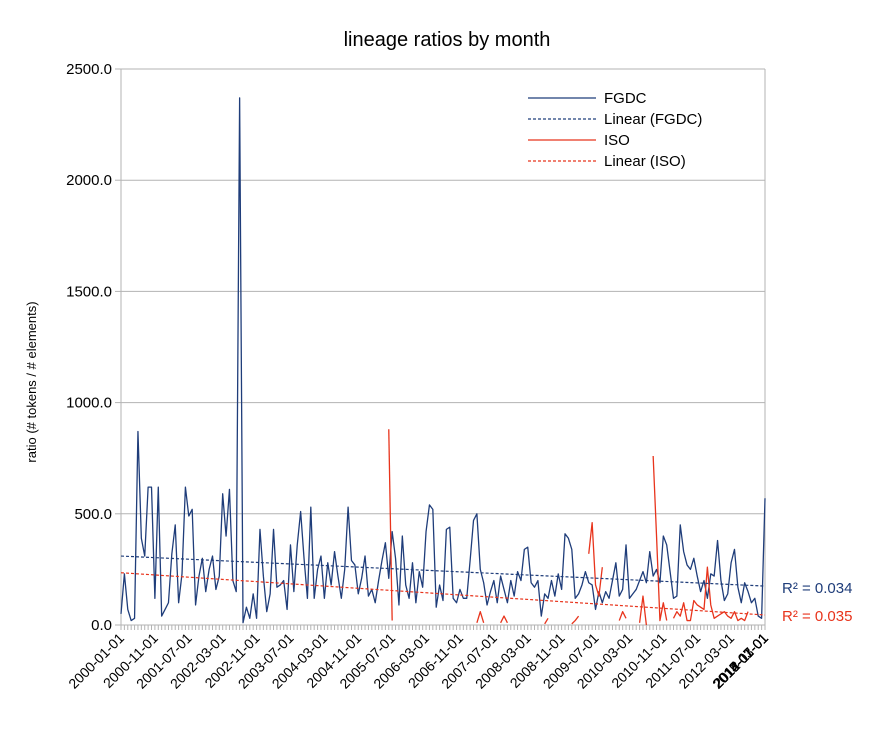  I want to click on y-tick-label: 1500.0, so click(89, 291).